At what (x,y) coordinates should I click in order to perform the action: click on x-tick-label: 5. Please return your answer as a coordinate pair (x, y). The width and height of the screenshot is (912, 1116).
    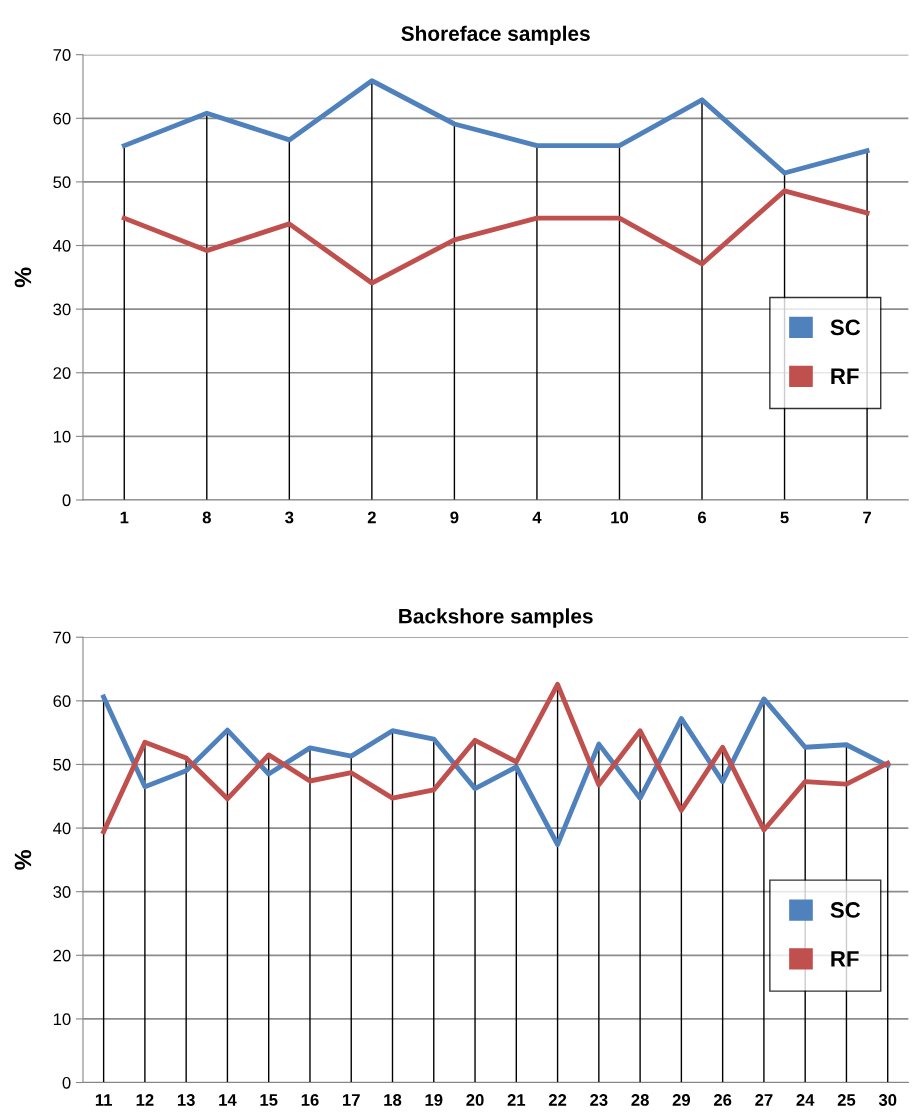
    Looking at the image, I should click on (784, 517).